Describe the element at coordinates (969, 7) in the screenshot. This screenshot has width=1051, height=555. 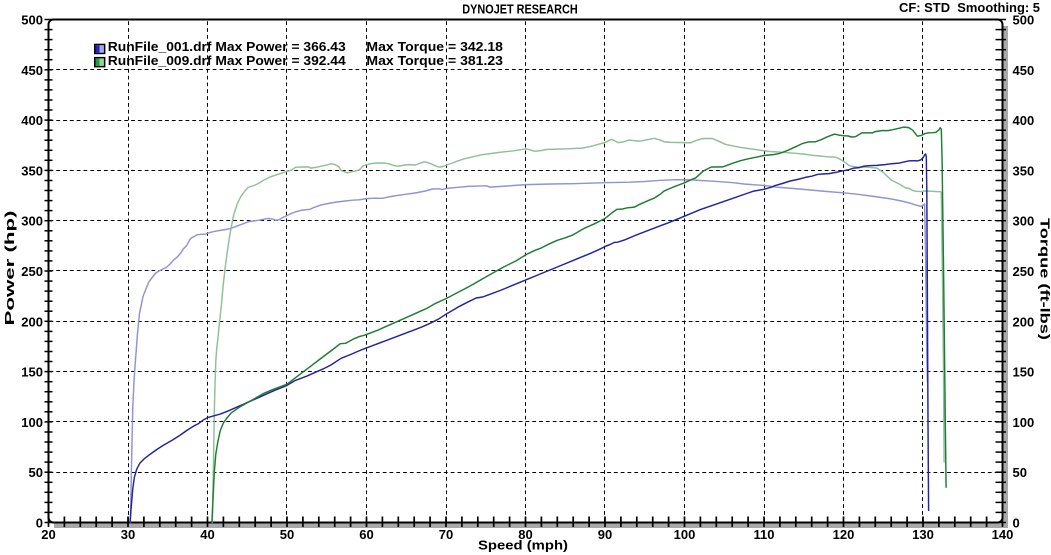
I see `svg-text: CF: STD Smoothing: 5` at that location.